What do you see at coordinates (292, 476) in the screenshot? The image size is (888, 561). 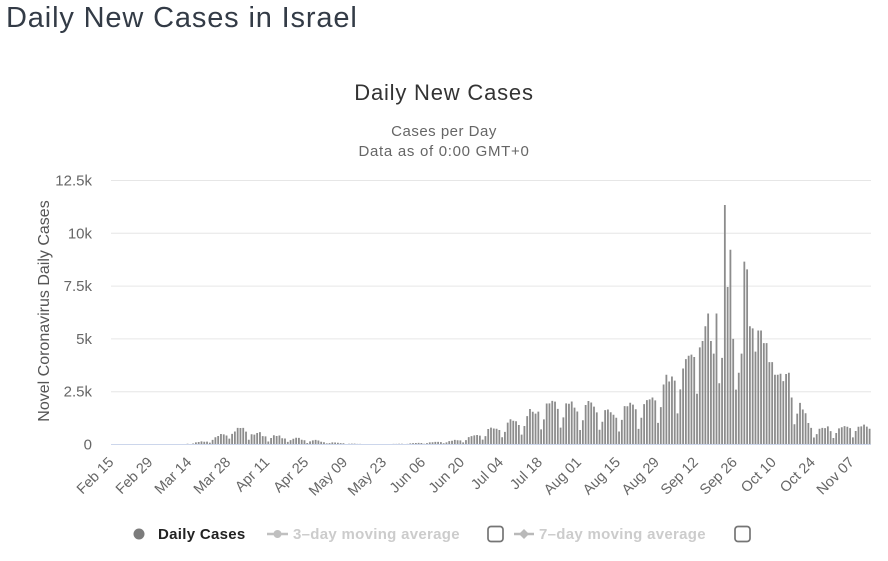 I see `svg-text: Apr 25` at bounding box center [292, 476].